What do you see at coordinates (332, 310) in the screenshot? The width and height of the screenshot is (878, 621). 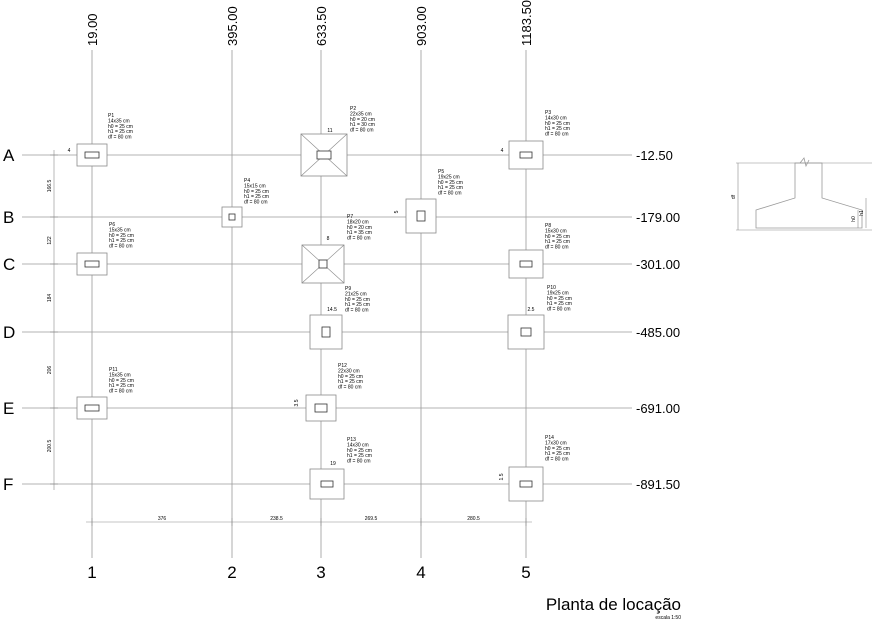 I see `footing-offset: 14.5` at bounding box center [332, 310].